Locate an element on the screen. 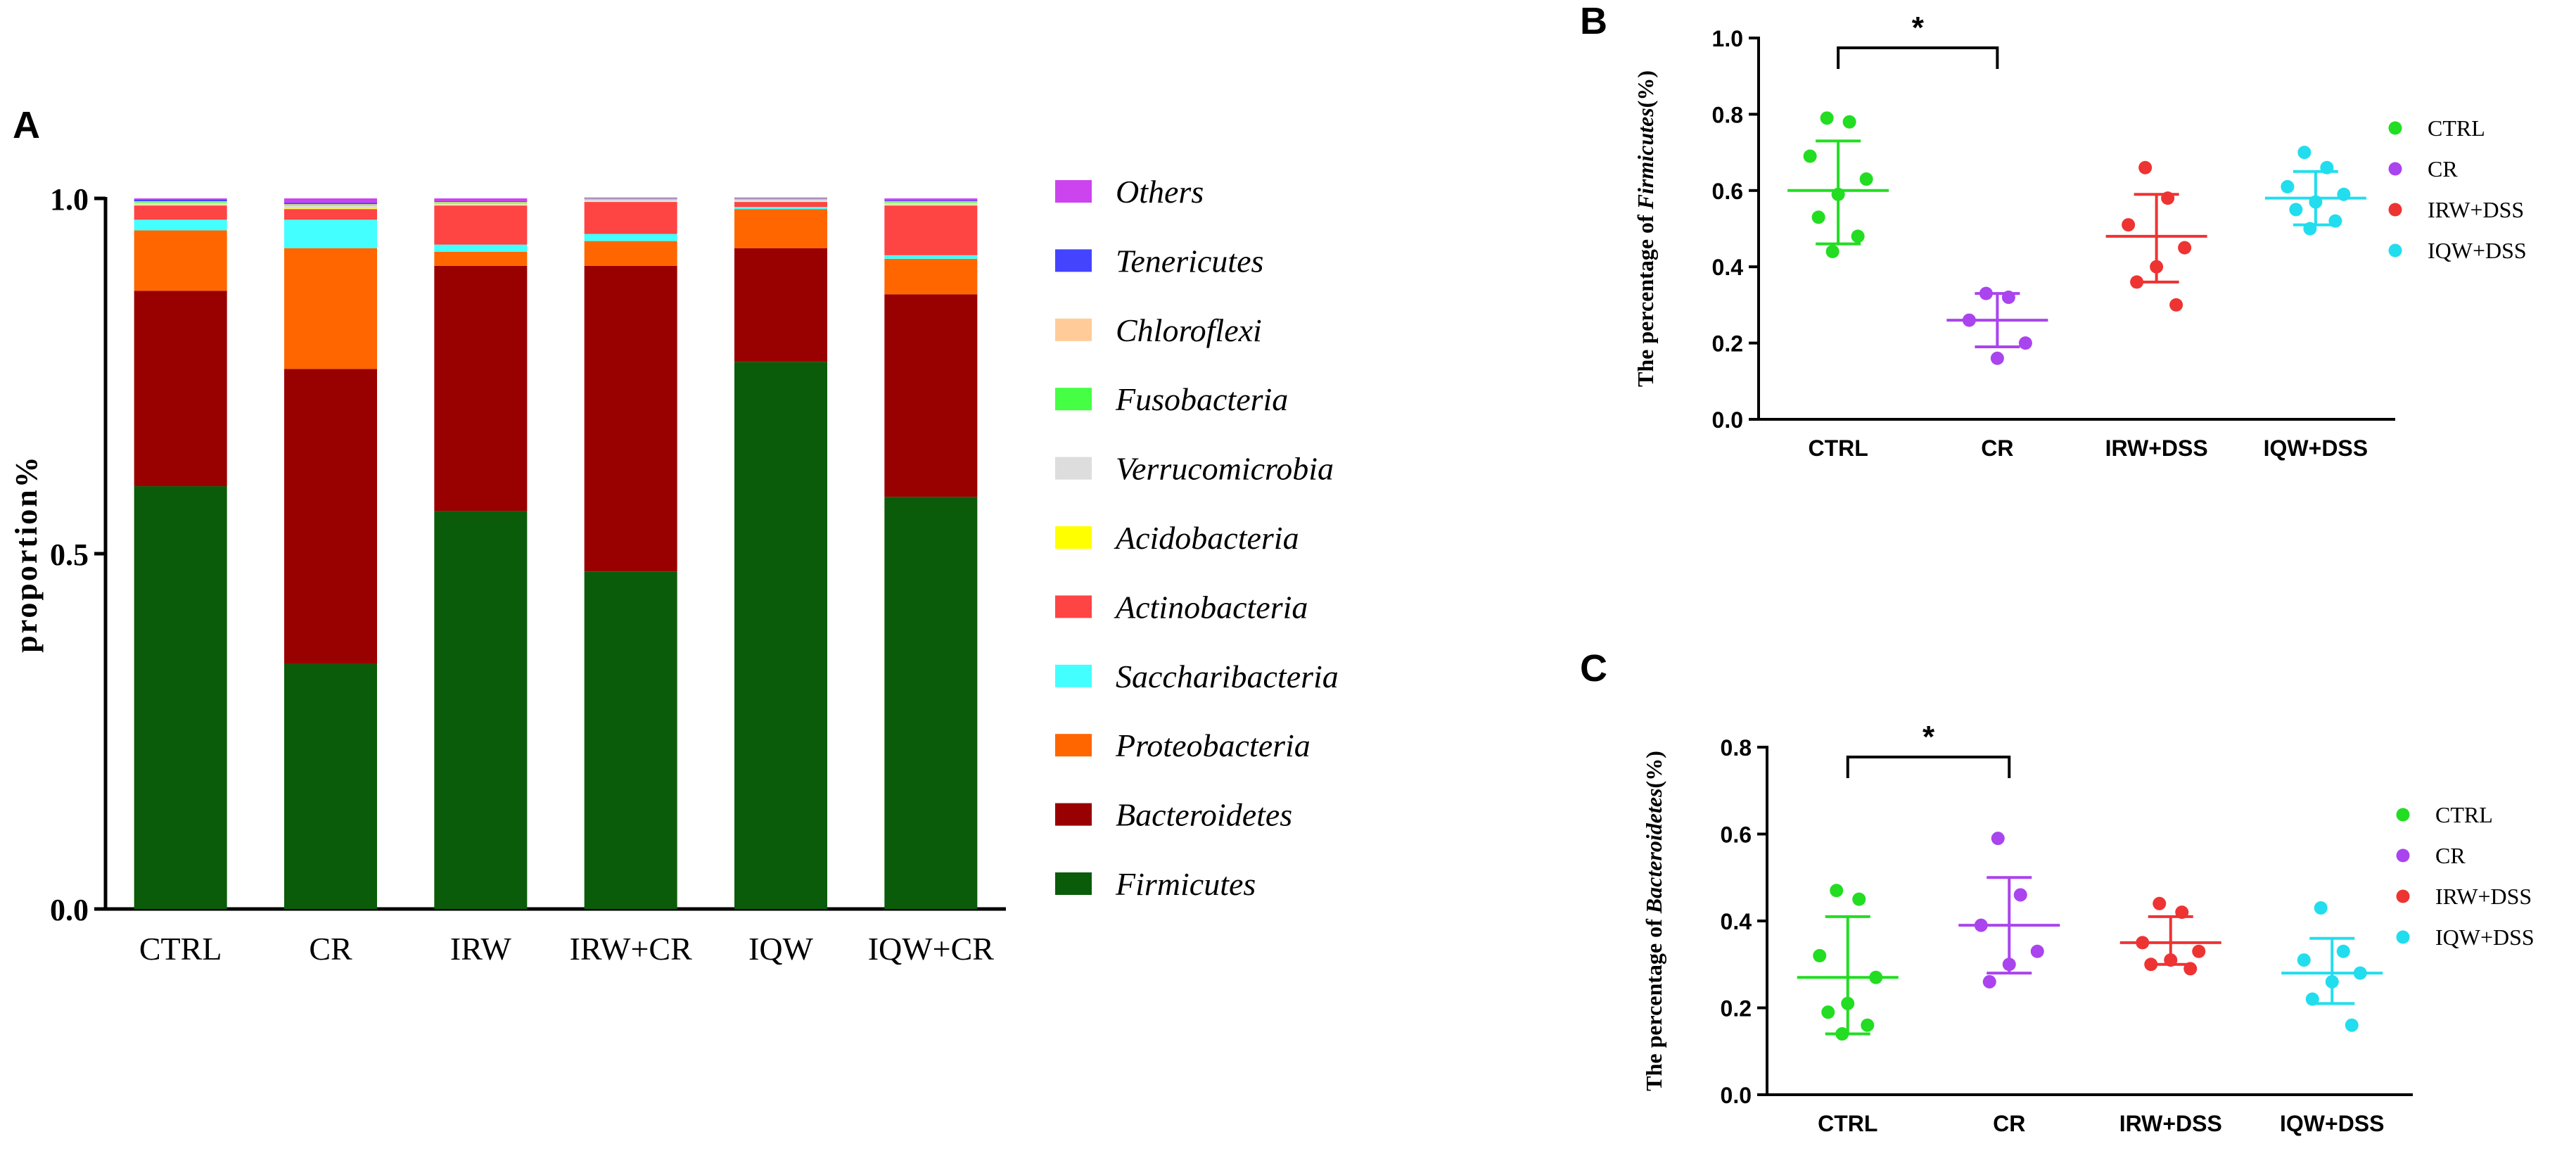 This screenshot has height=1151, width=2576. x-tick-label: IQW is located at coordinates (781, 949).